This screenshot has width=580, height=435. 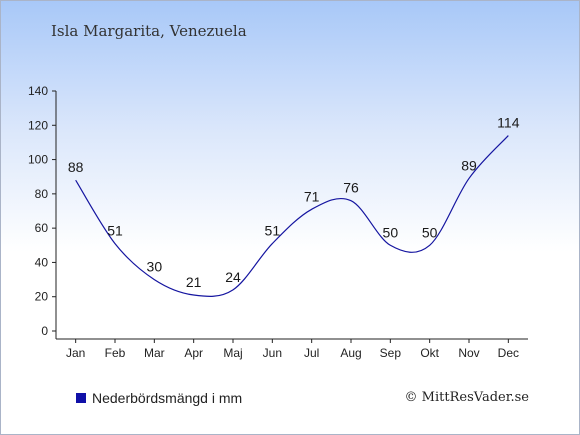 What do you see at coordinates (149, 31) in the screenshot?
I see `chart-title: Isla Margarita, Venezuela` at bounding box center [149, 31].